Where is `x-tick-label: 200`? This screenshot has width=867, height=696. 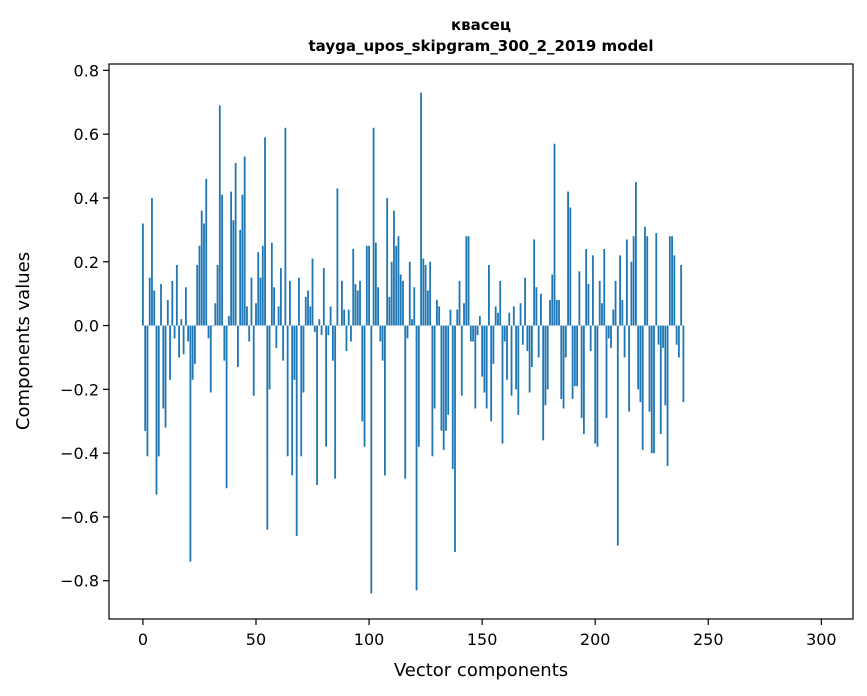
x-tick-label: 200 is located at coordinates (595, 639).